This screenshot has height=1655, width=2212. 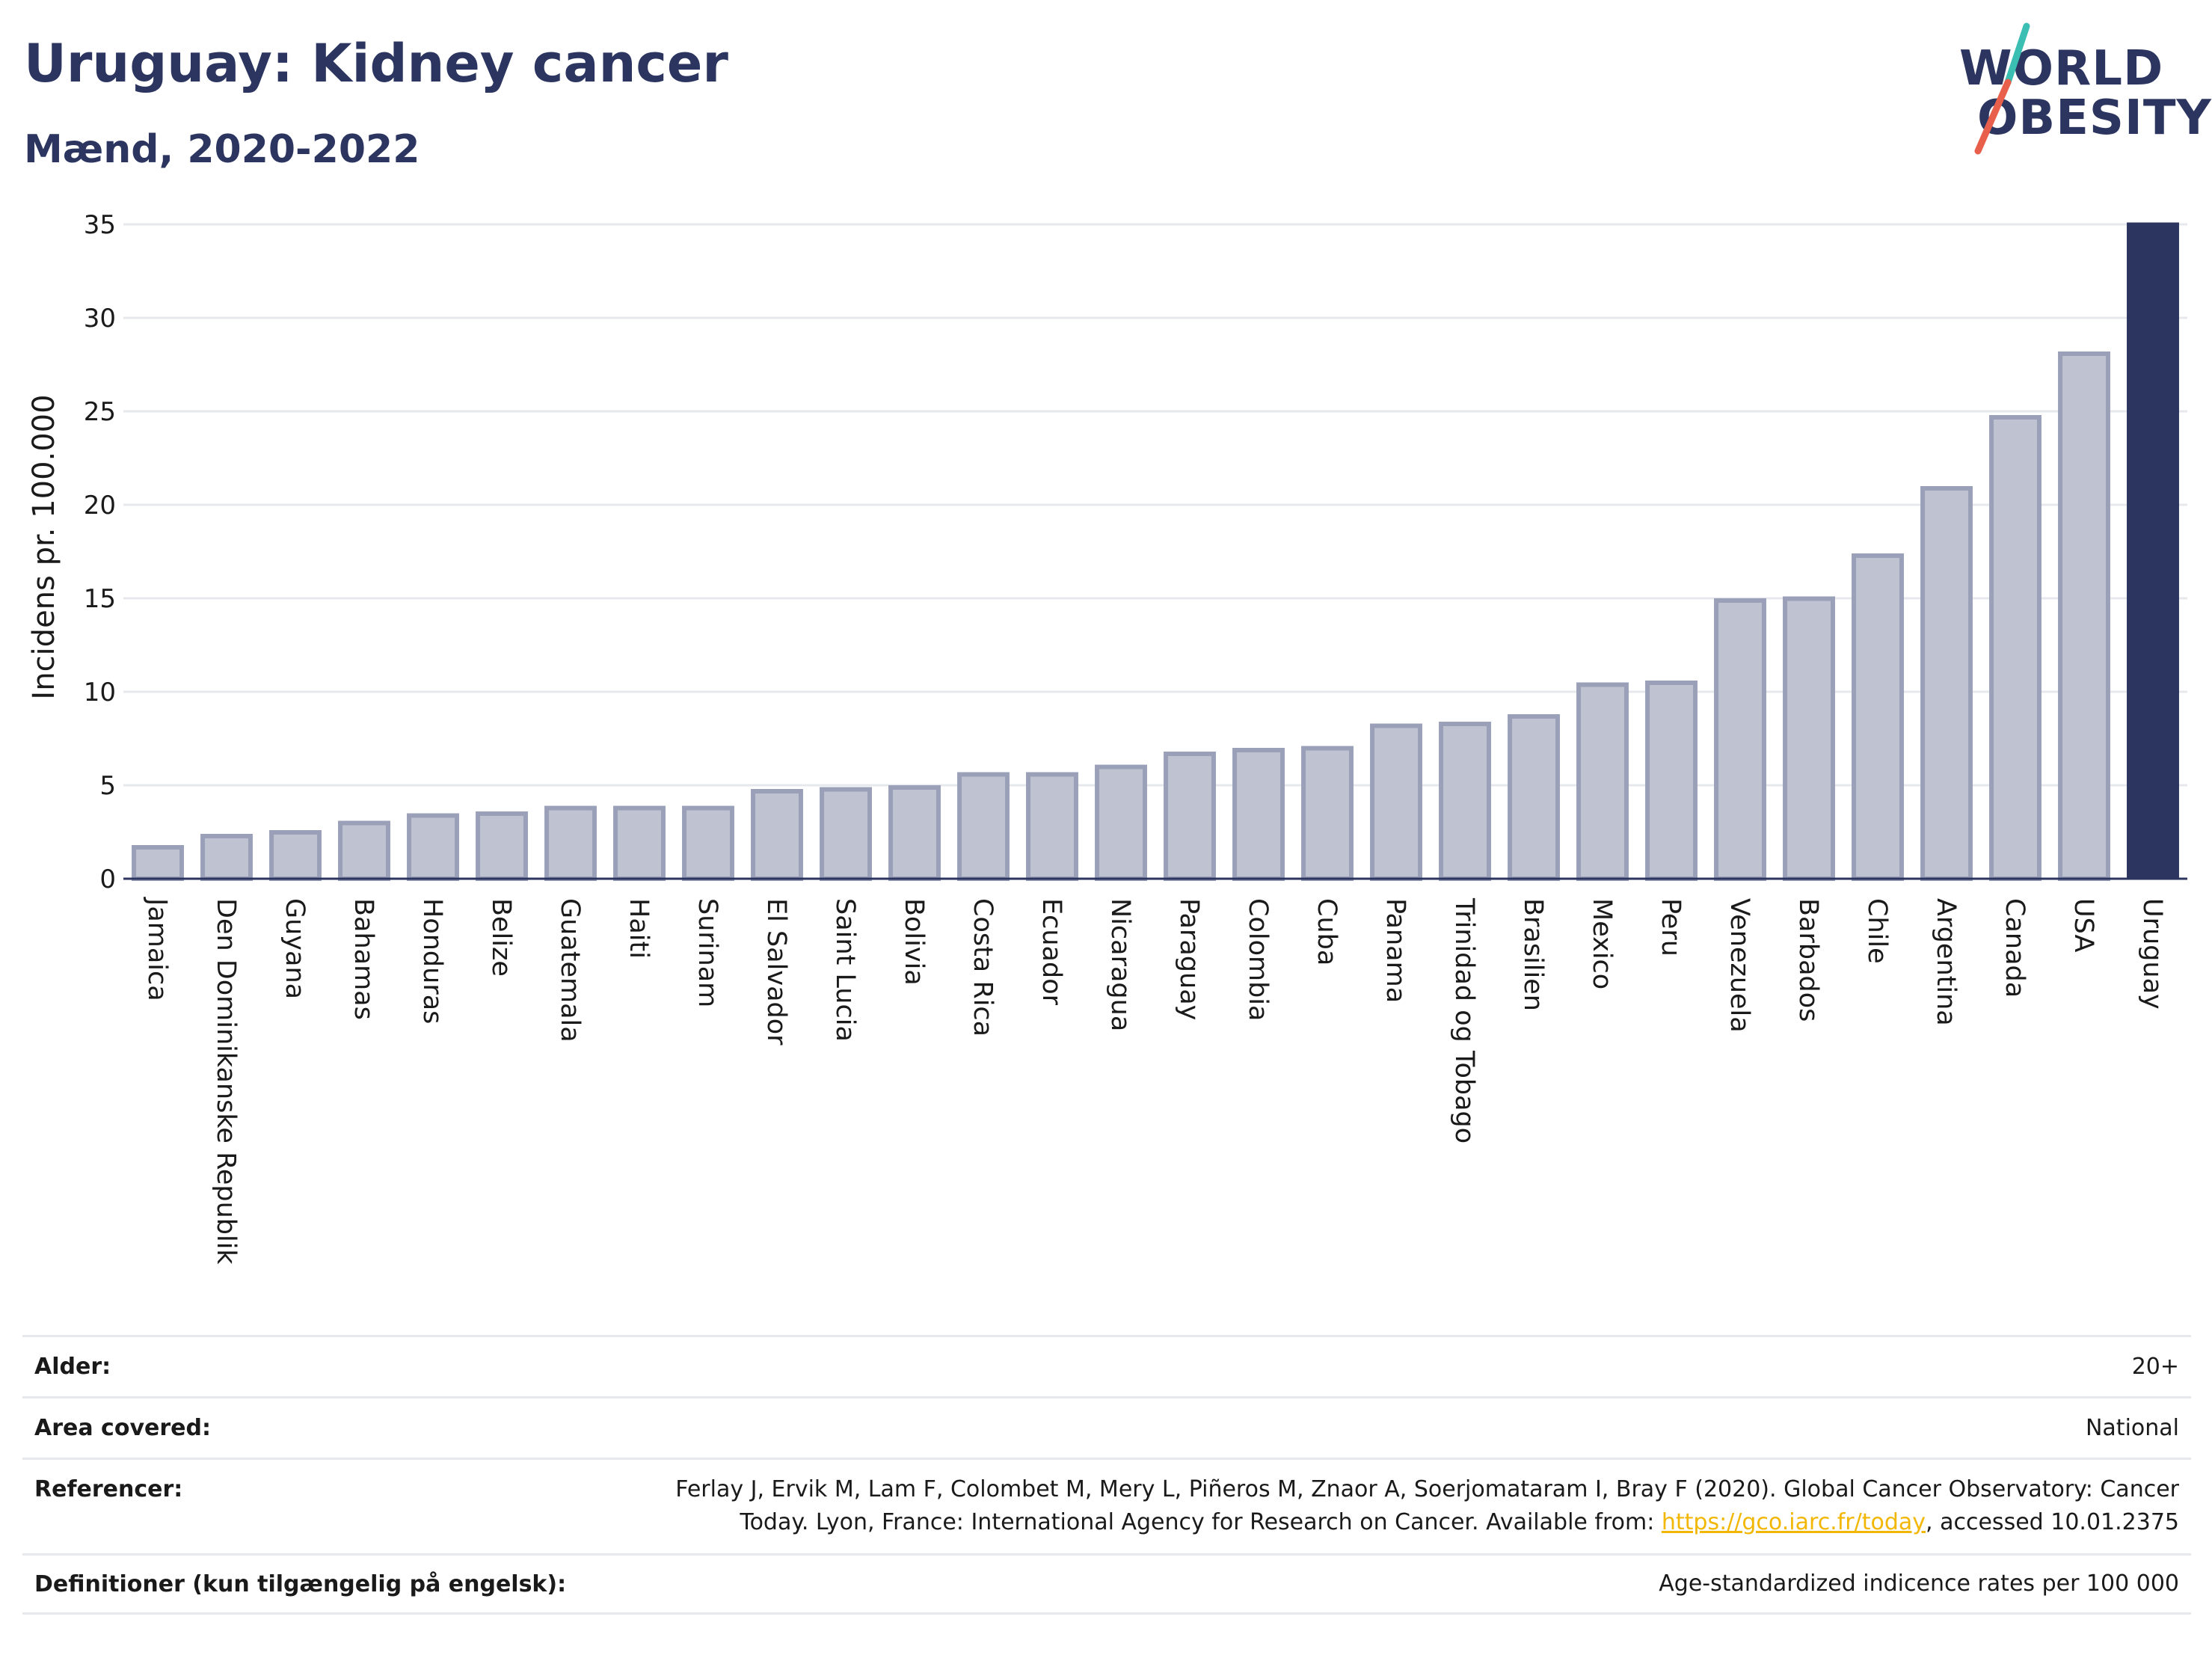 I want to click on x-tick-label: Mexico, so click(x=1602, y=943).